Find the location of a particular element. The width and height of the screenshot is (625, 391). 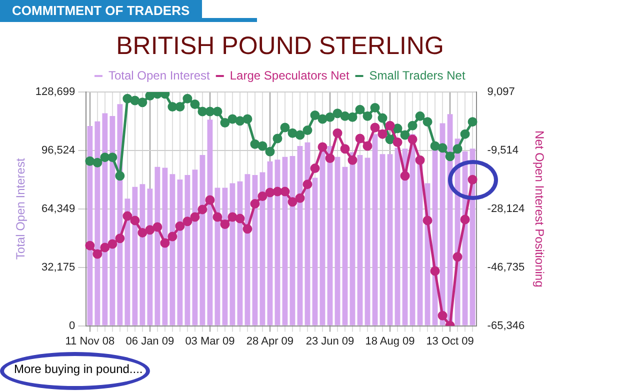

x-tick-label: 03 Mar 09 is located at coordinates (210, 341).